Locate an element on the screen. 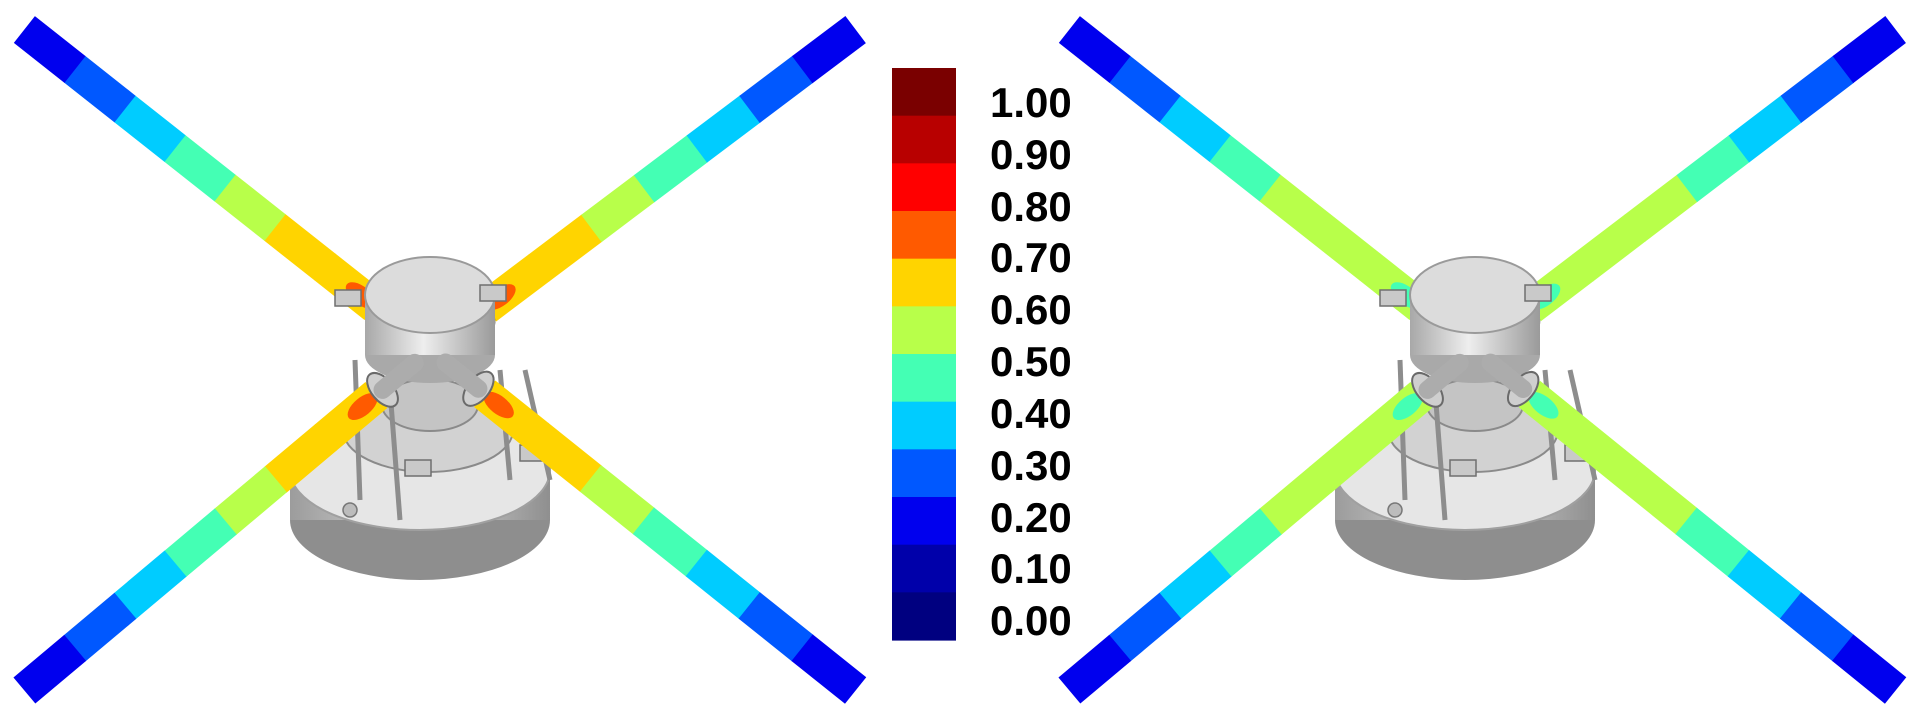 Image resolution: width=1920 pixels, height=722 pixels. colorbar is located at coordinates (924, 354).